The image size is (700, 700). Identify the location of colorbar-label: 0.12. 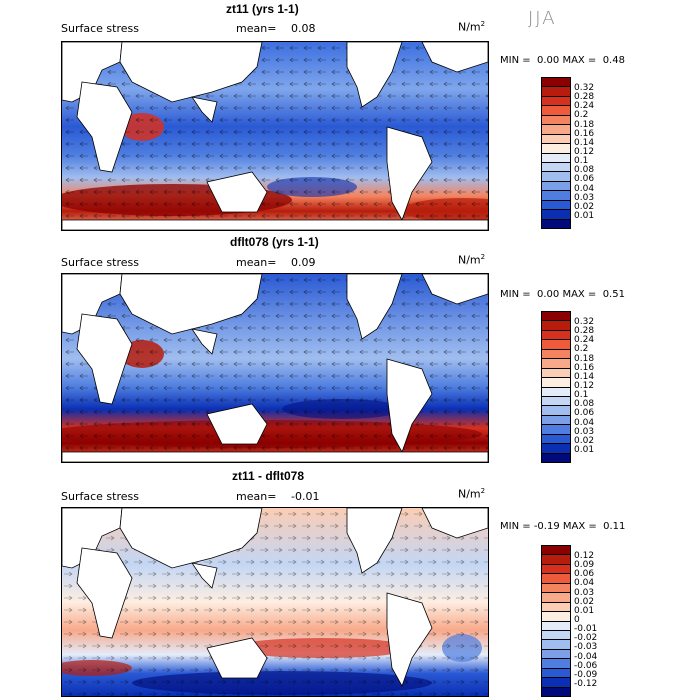
(584, 152).